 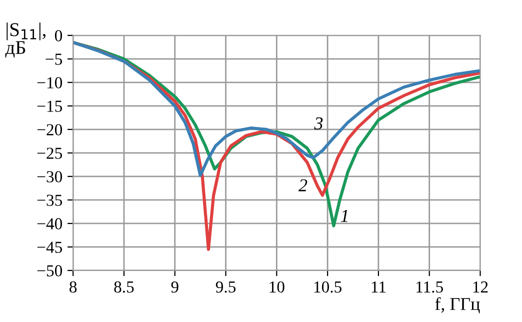 What do you see at coordinates (49, 153) in the screenshot?
I see `y-tick-label: −25` at bounding box center [49, 153].